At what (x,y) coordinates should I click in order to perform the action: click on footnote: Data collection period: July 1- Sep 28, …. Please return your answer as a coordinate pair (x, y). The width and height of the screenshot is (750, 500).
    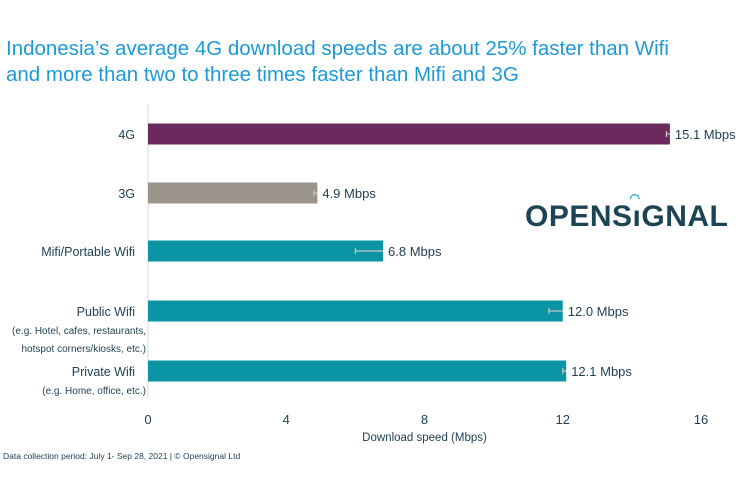
    Looking at the image, I should click on (122, 456).